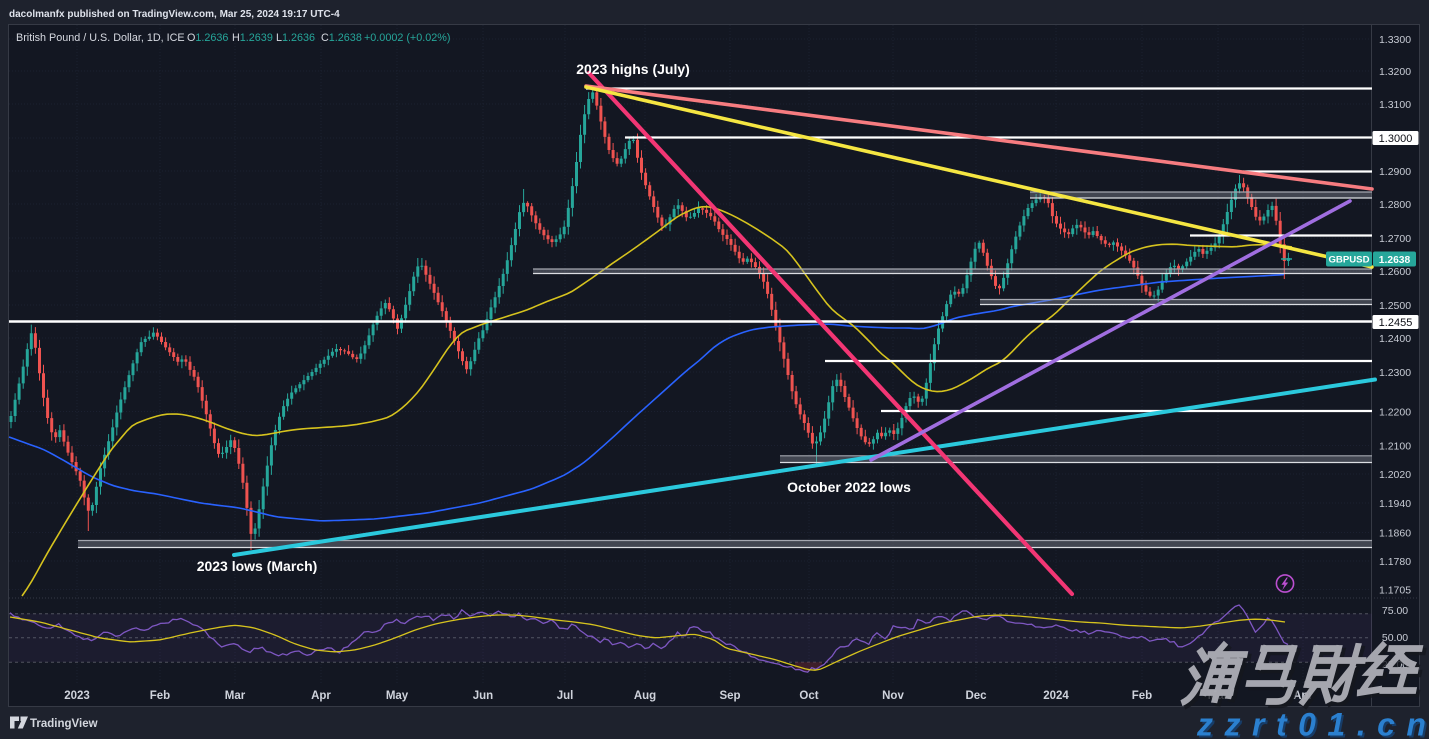 This screenshot has height=739, width=1429. Describe the element at coordinates (1395, 373) in the screenshot. I see `svg-text: 1.2300` at that location.